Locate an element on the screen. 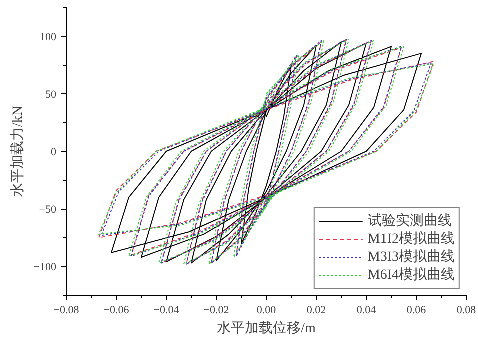  x-tick-label: 0.00 is located at coordinates (266, 310).